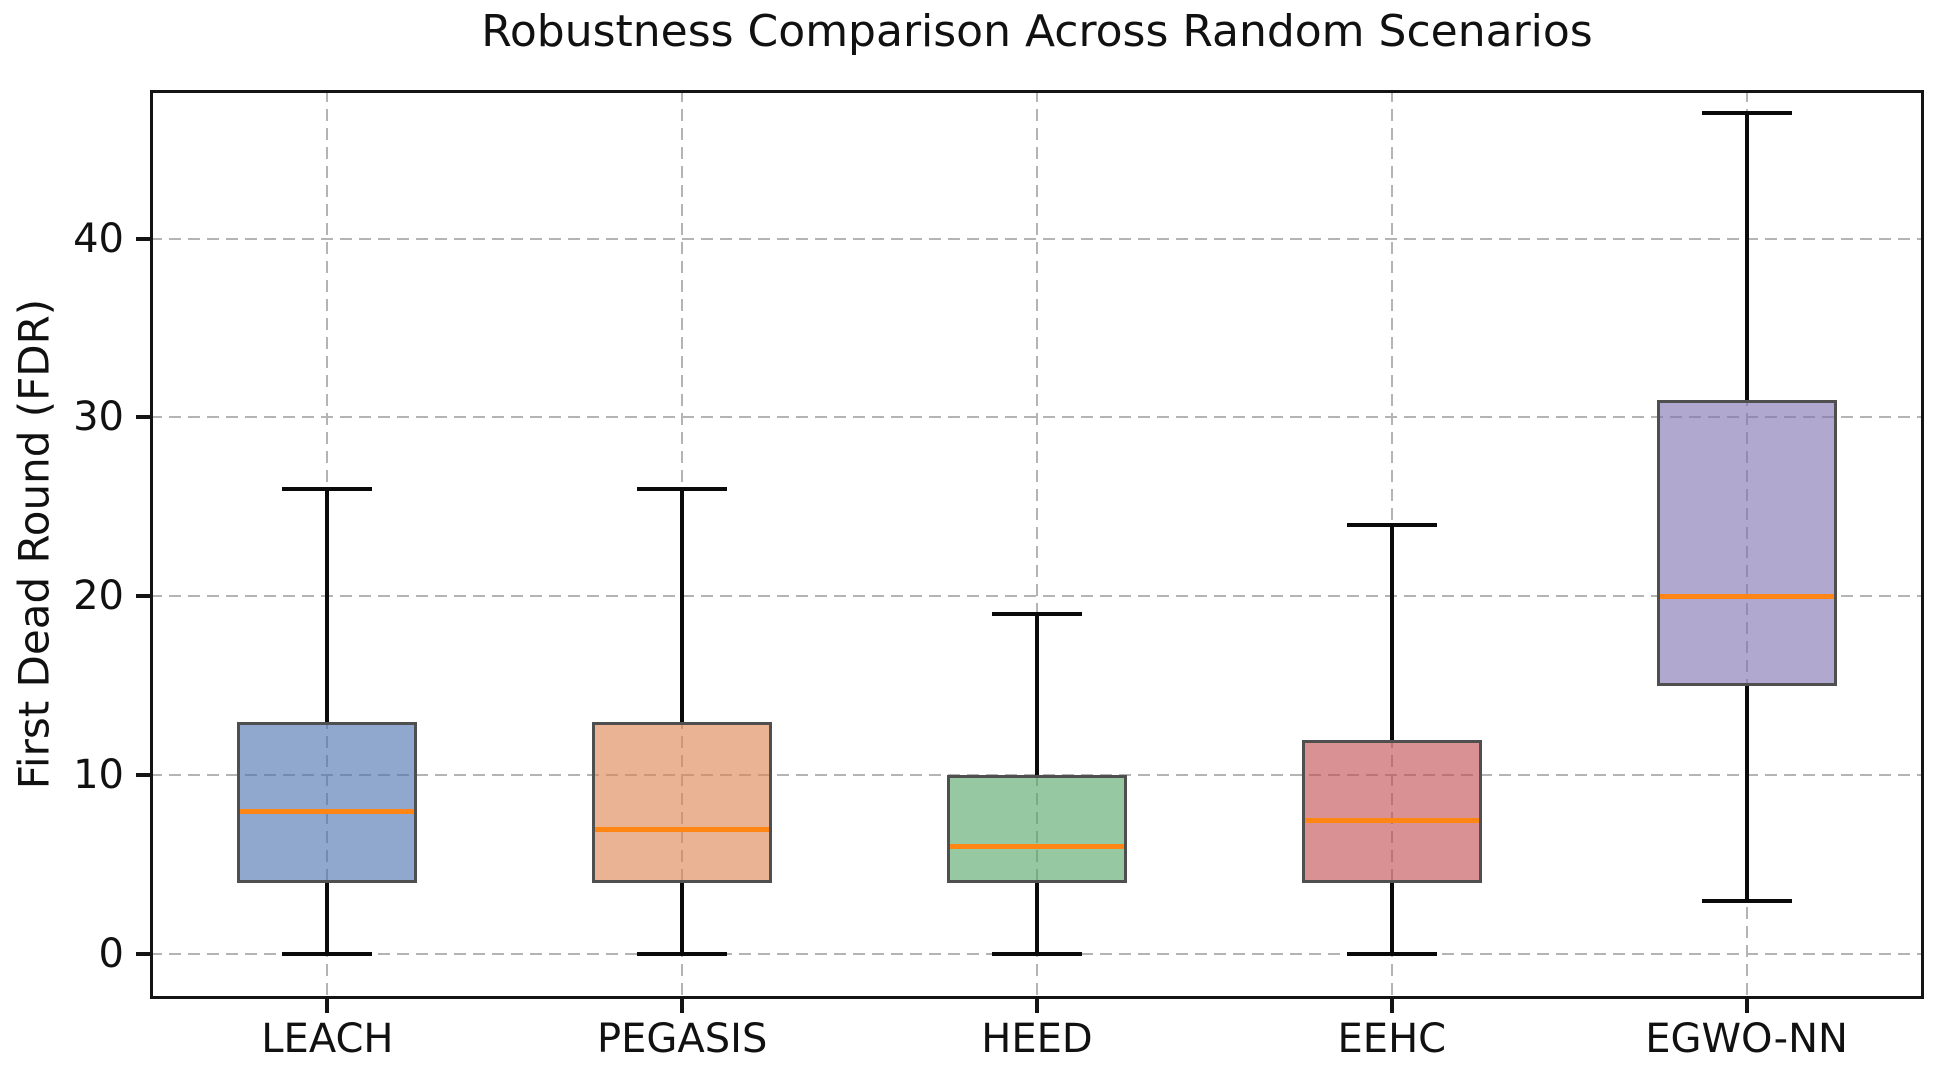  What do you see at coordinates (98, 238) in the screenshot?
I see `y-tick-label: 40` at bounding box center [98, 238].